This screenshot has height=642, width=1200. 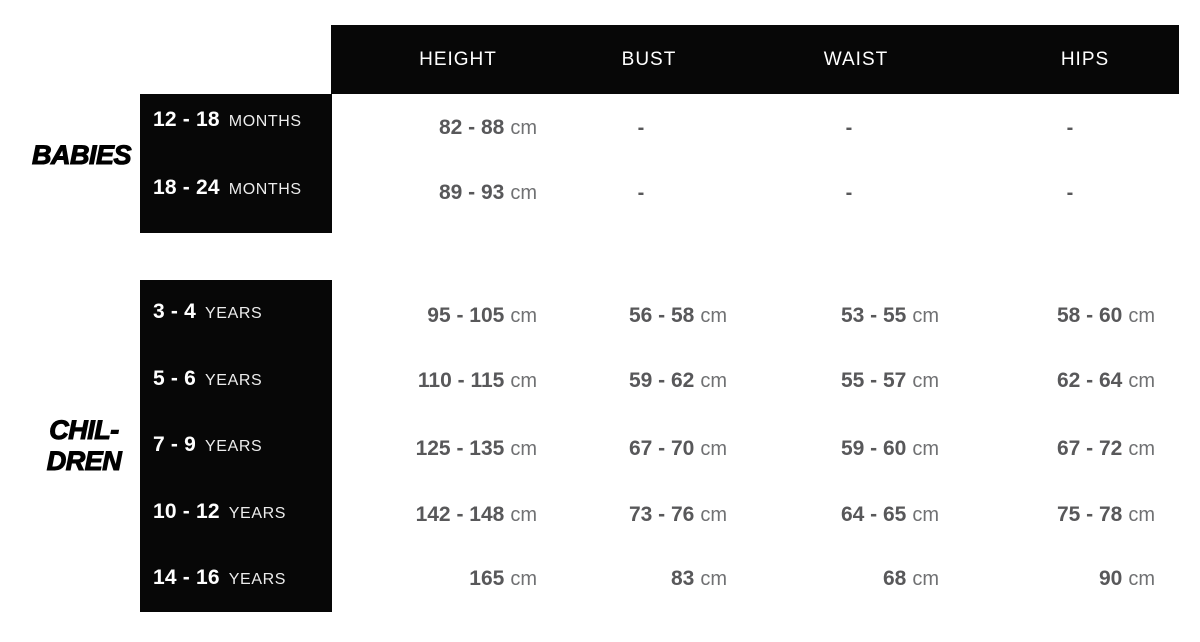 I want to click on section-label-children: CHIL- DREN, so click(x=84, y=445).